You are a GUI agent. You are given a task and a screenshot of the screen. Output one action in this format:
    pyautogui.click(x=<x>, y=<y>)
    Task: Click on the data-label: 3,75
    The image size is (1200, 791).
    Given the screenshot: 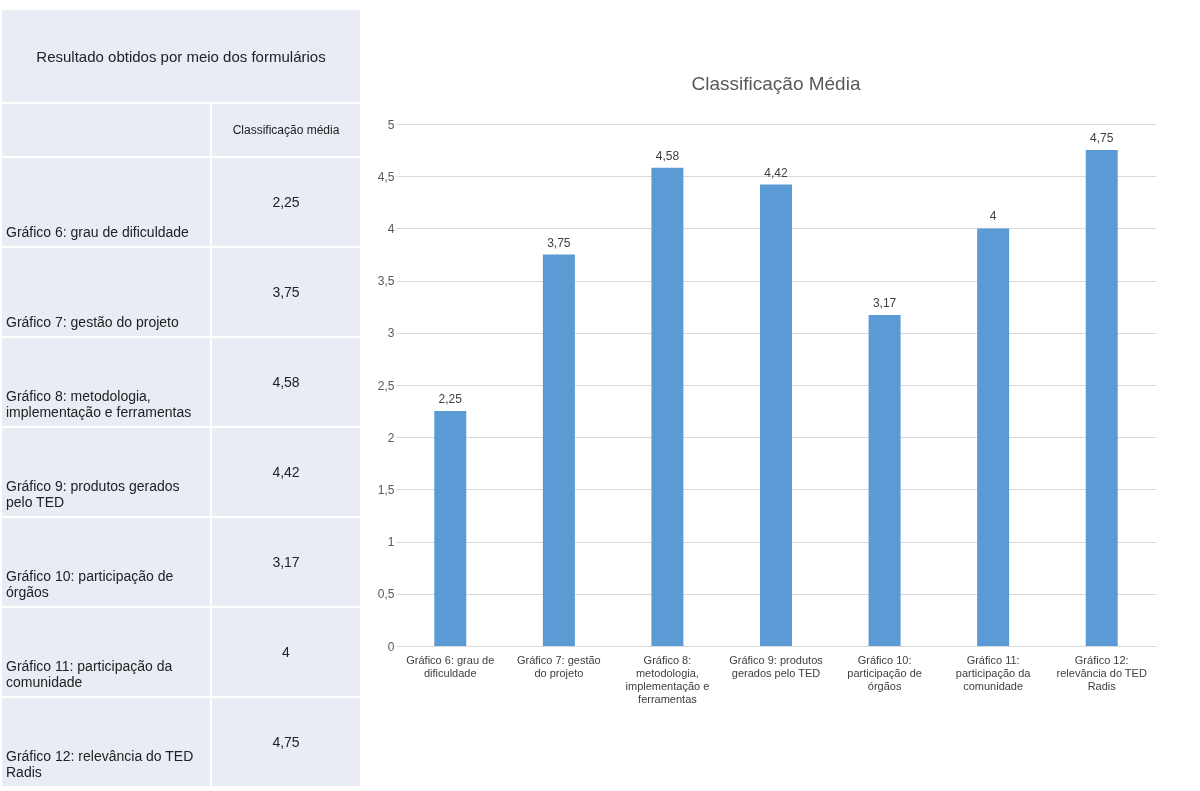 What is the action you would take?
    pyautogui.click(x=559, y=242)
    